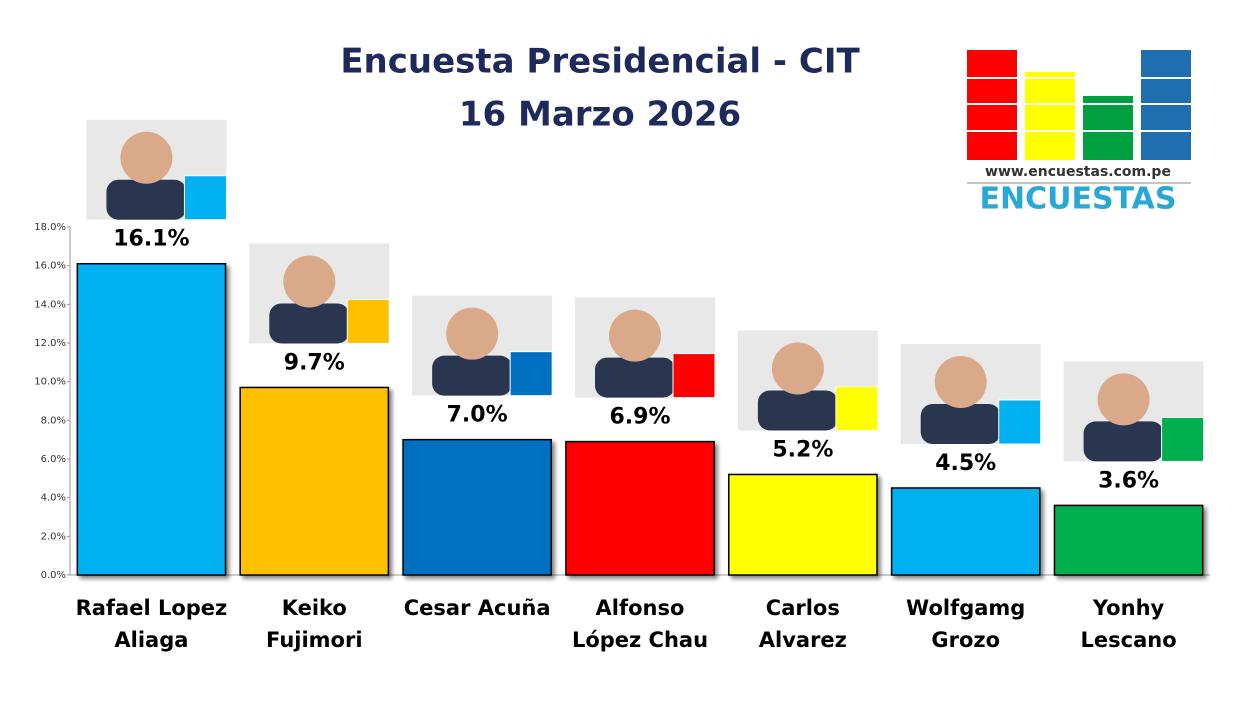 This screenshot has height=709, width=1238. What do you see at coordinates (151, 239) in the screenshot?
I see `value-label: 16.1%` at bounding box center [151, 239].